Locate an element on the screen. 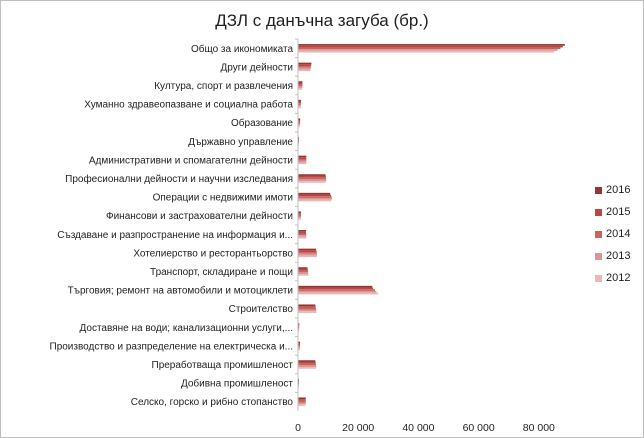 This screenshot has height=438, width=644. category-label: Култура, спорт и развлечения is located at coordinates (223, 86).